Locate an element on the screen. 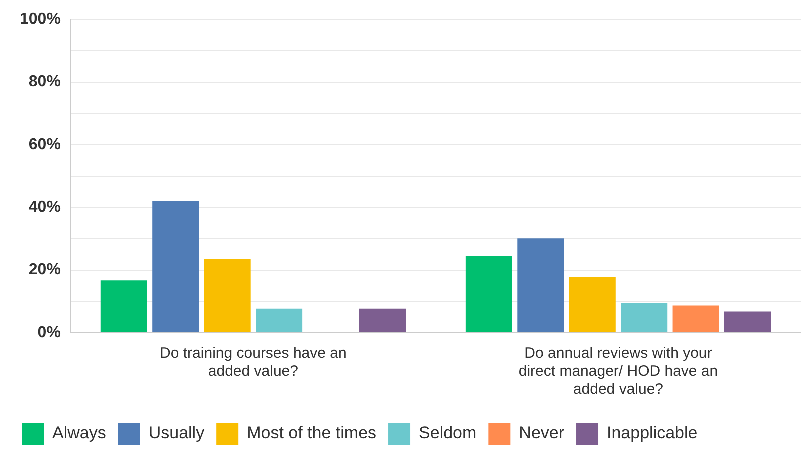  legend-label: Always is located at coordinates (79, 433).